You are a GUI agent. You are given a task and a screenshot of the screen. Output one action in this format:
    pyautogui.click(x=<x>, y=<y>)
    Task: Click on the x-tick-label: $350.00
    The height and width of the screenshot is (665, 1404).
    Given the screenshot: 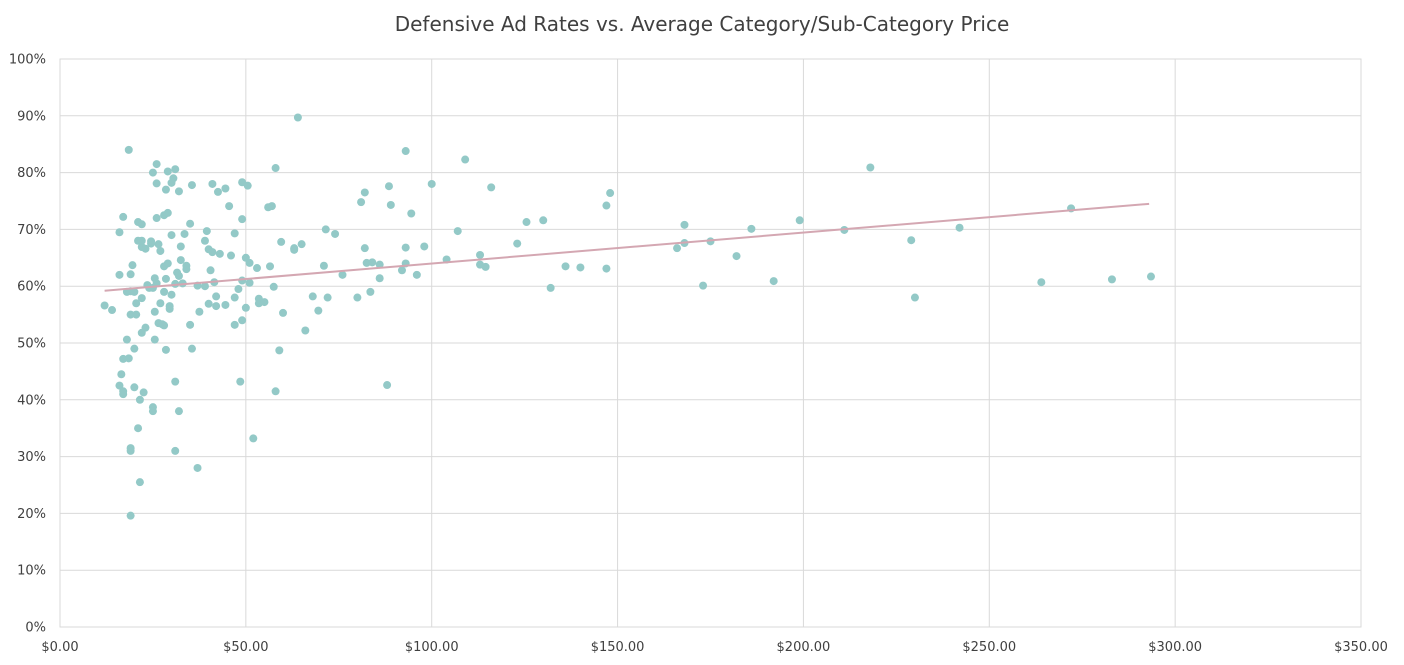 What is the action you would take?
    pyautogui.click(x=1361, y=647)
    